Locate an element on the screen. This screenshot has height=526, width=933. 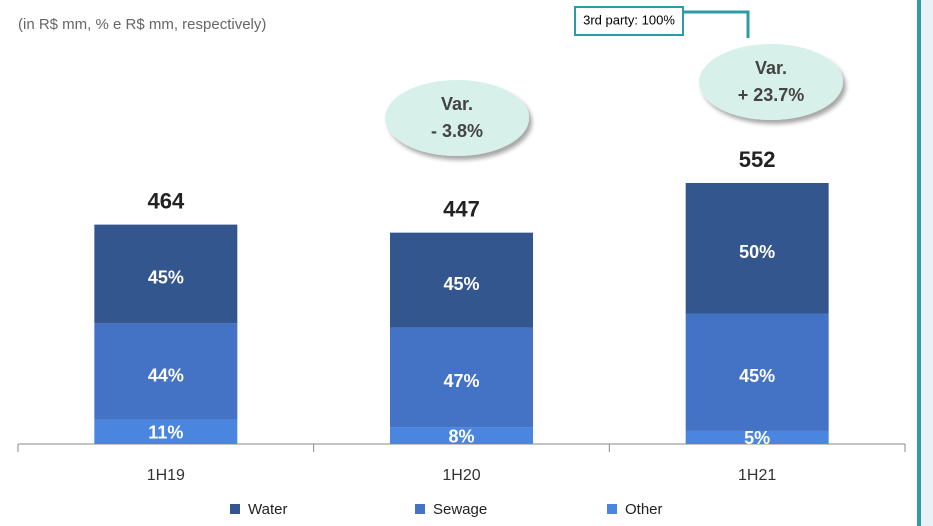
segment-label: 11% is located at coordinates (165, 433).